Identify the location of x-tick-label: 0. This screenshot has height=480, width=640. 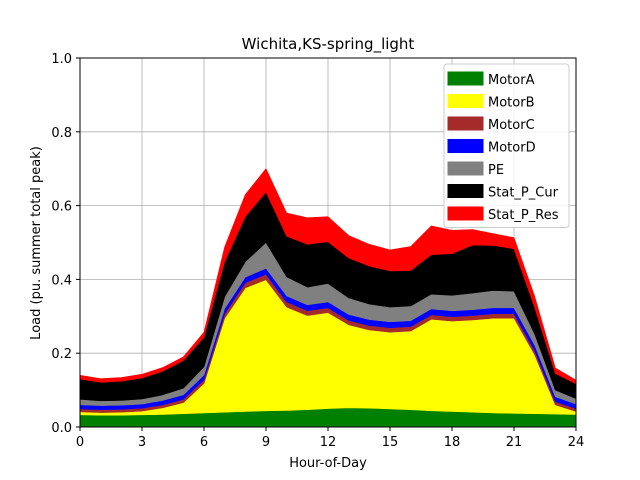
(80, 442).